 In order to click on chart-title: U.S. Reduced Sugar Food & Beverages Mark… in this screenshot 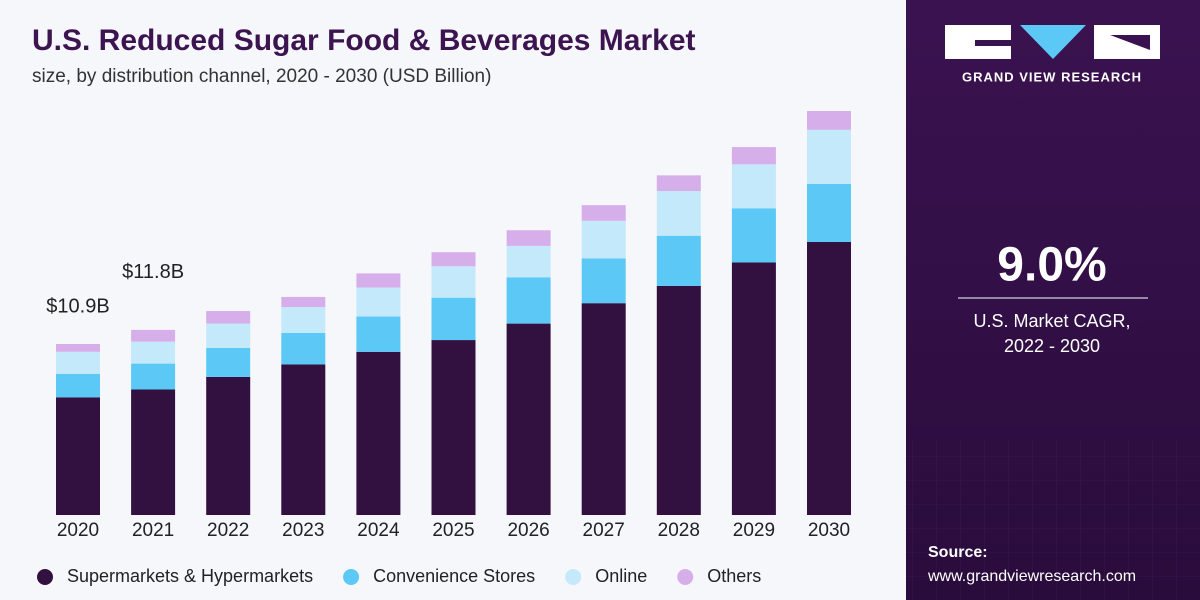, I will do `click(364, 40)`.